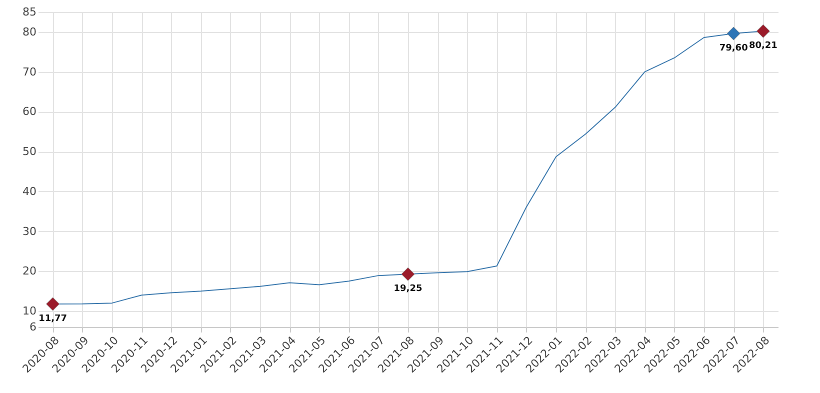  Describe the element at coordinates (29, 31) in the screenshot. I see `y-tick-label: 80` at that location.